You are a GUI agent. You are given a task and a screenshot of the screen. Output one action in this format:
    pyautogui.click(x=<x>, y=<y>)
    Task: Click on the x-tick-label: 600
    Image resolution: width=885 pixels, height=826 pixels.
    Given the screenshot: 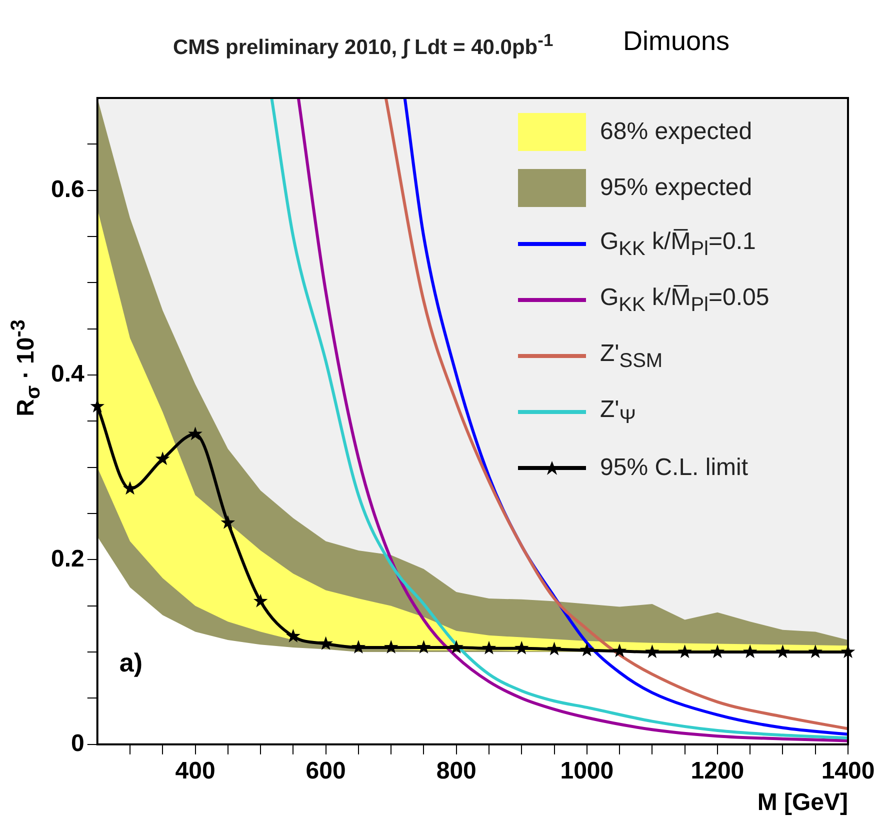 What is the action you would take?
    pyautogui.click(x=326, y=770)
    